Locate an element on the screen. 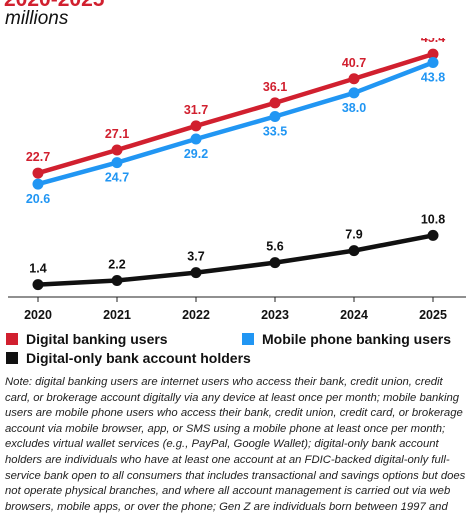 This screenshot has width=471, height=515. legend-label: Digital-only bank account holders is located at coordinates (138, 358).